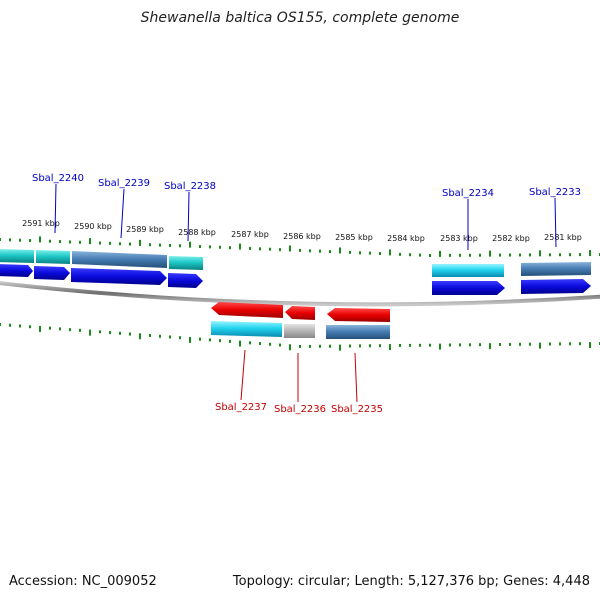 Image resolution: width=600 pixels, height=600 pixels. What do you see at coordinates (83, 581) in the screenshot?
I see `accession-label: Accession: NC_009052` at bounding box center [83, 581].